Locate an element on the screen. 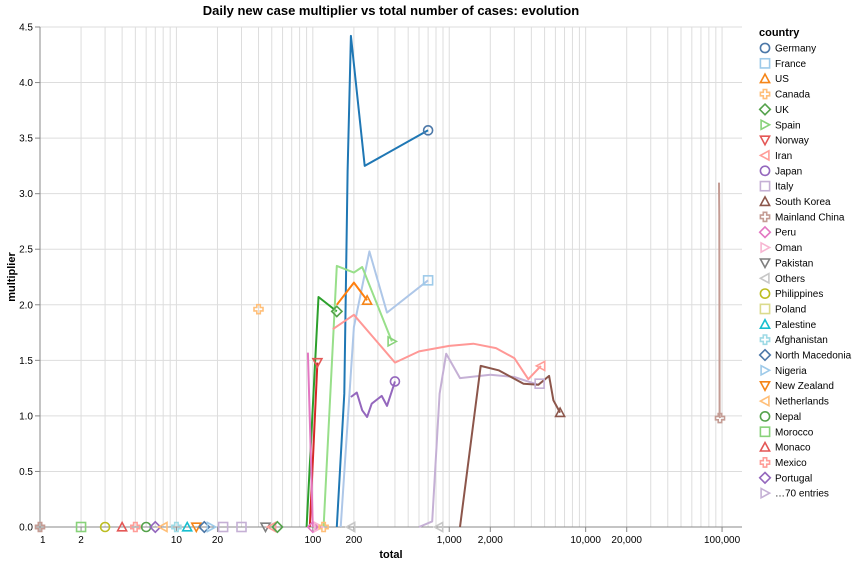 This screenshot has height=564, width=857. series-line-spain is located at coordinates (357, 396).